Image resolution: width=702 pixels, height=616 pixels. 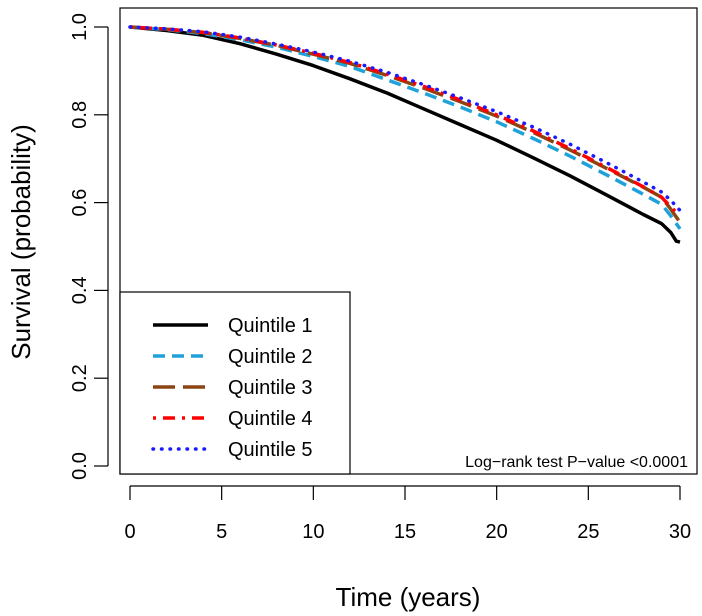 I want to click on y-tick-label: 0.8, so click(x=80, y=115).